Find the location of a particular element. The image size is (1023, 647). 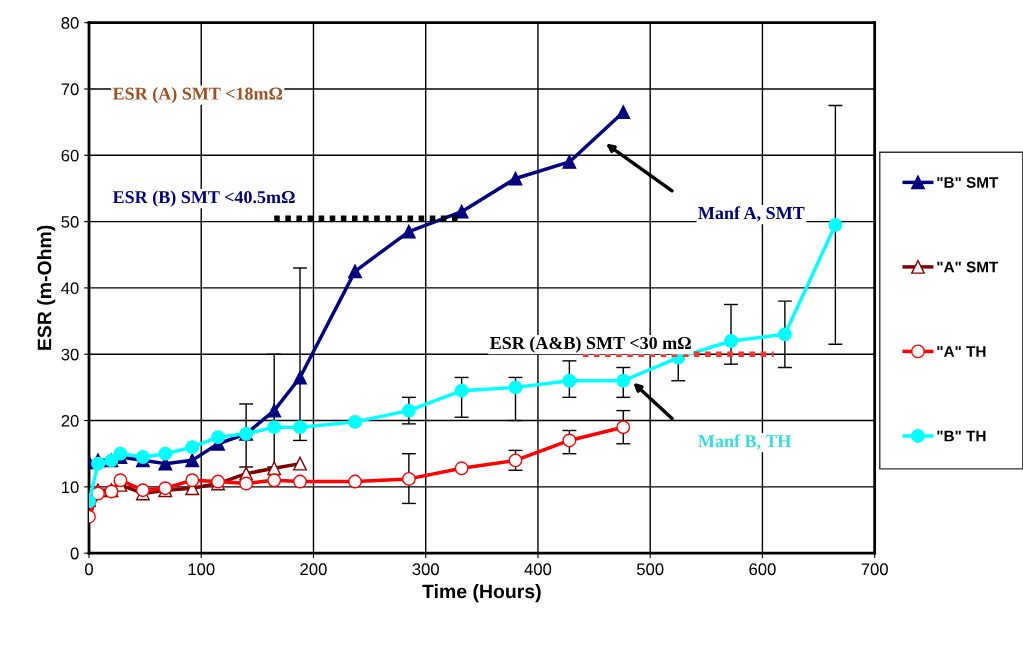

legend-label: "A" SMT is located at coordinates (968, 267).